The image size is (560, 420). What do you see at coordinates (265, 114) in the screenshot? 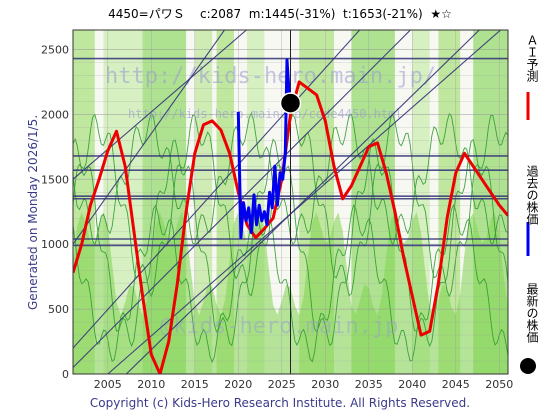
I see `watermark-2: http://kids-hero.main.jp/code4450.html` at bounding box center [265, 114].